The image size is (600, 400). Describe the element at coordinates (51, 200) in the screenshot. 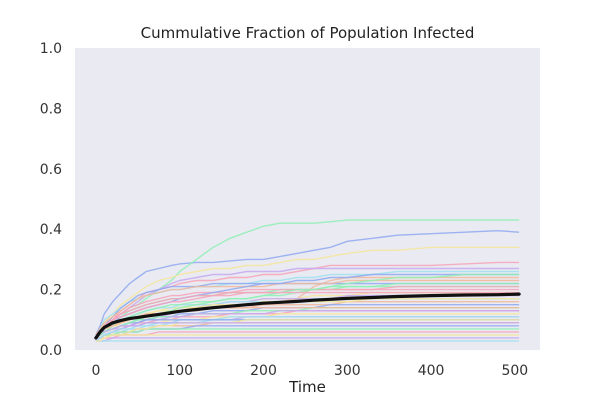

I see `y-tick-labels: 0.0 0.2 0.4 0.6 0.8 1.0` at that location.